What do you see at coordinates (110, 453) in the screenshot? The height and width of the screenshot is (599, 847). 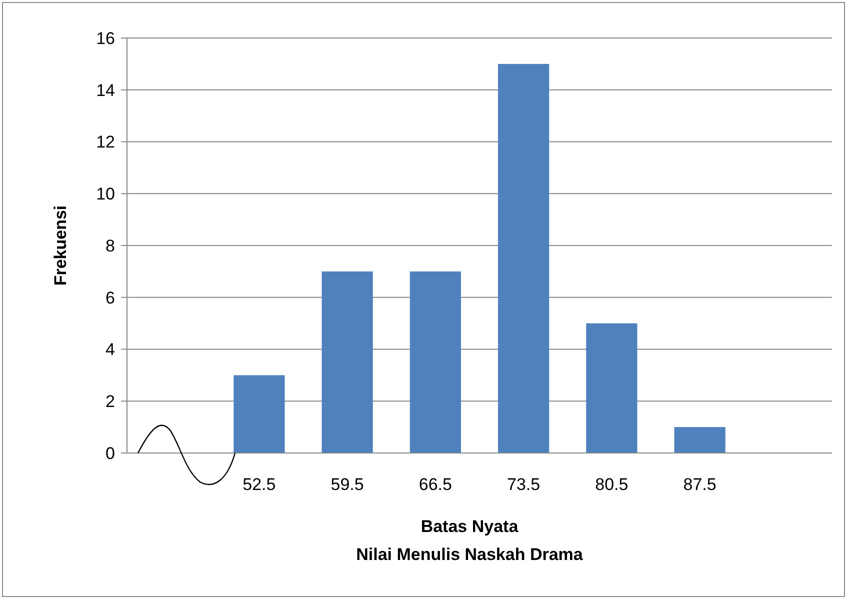 I see `y-tick-label: 0` at bounding box center [110, 453].